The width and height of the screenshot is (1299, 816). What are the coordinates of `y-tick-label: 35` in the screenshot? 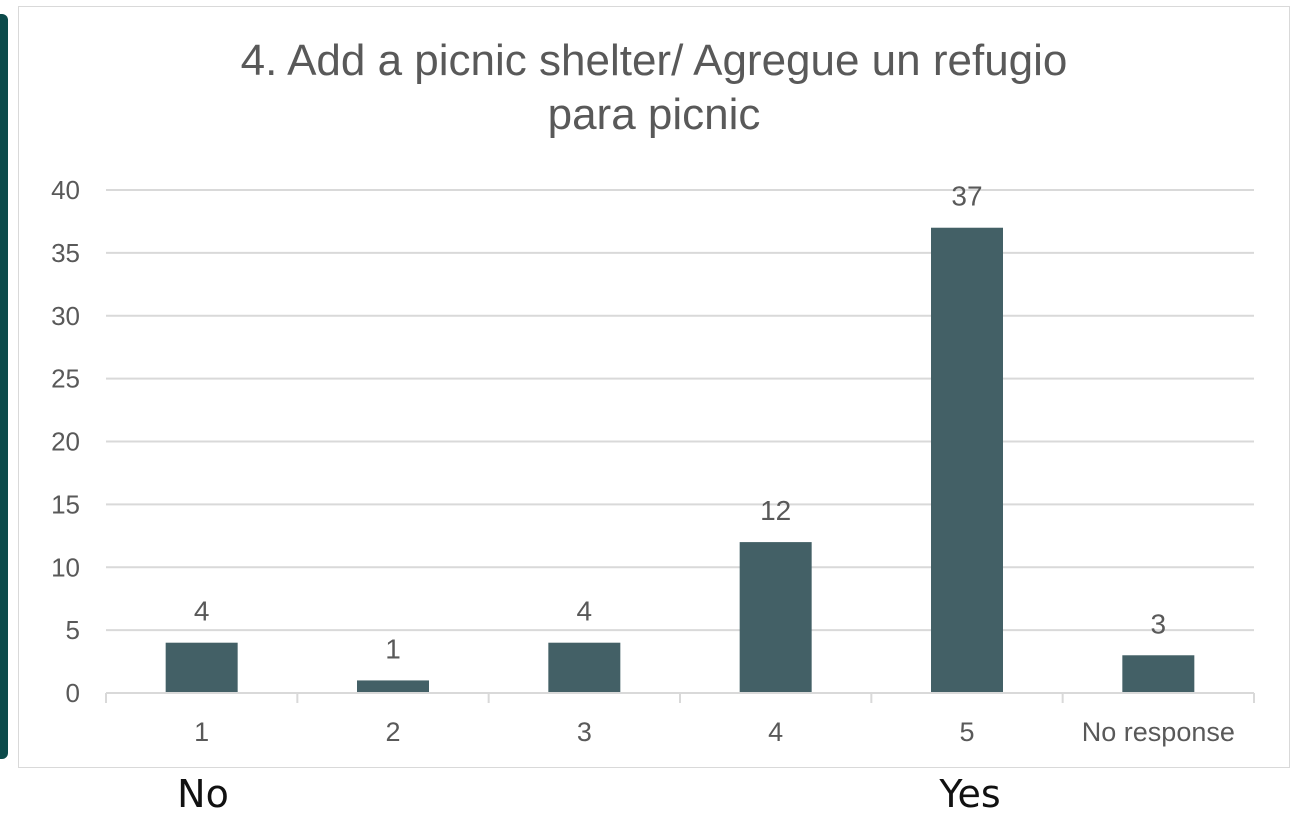 It's located at (65, 253).